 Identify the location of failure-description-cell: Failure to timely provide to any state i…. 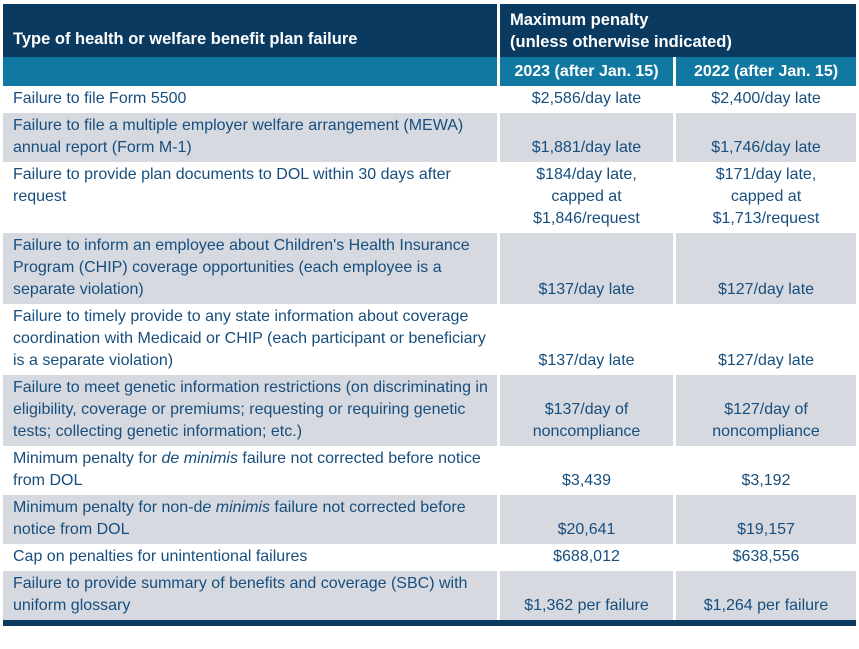
(250, 339).